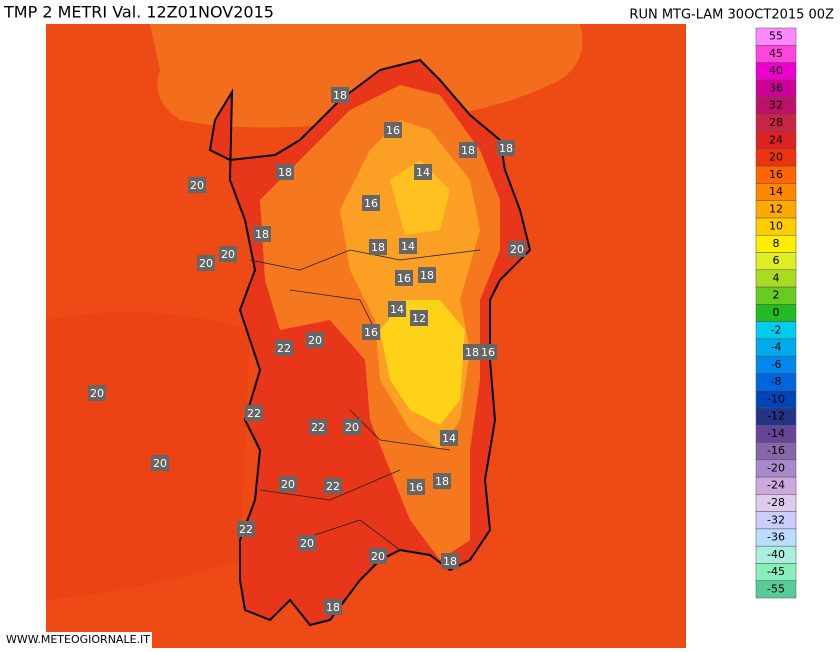 This screenshot has width=840, height=652. Describe the element at coordinates (776, 450) in the screenshot. I see `legend-label: -16` at that location.